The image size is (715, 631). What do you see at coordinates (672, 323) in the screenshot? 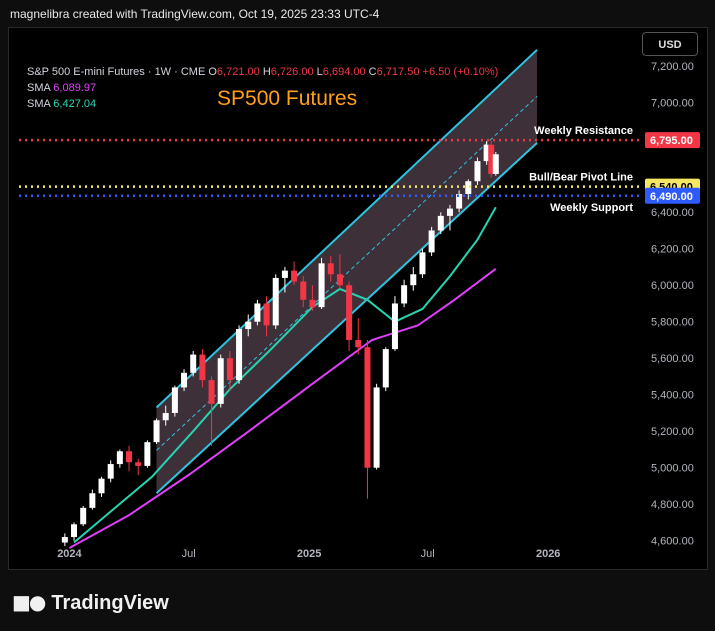
I see `y-tick-label: 5,800.00` at bounding box center [672, 323].